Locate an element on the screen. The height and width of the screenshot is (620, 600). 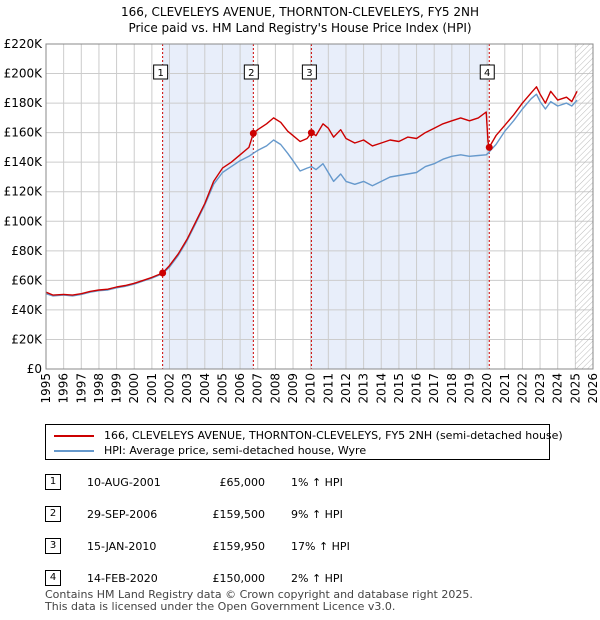
y-tick-label: £220K is located at coordinates (24, 44).